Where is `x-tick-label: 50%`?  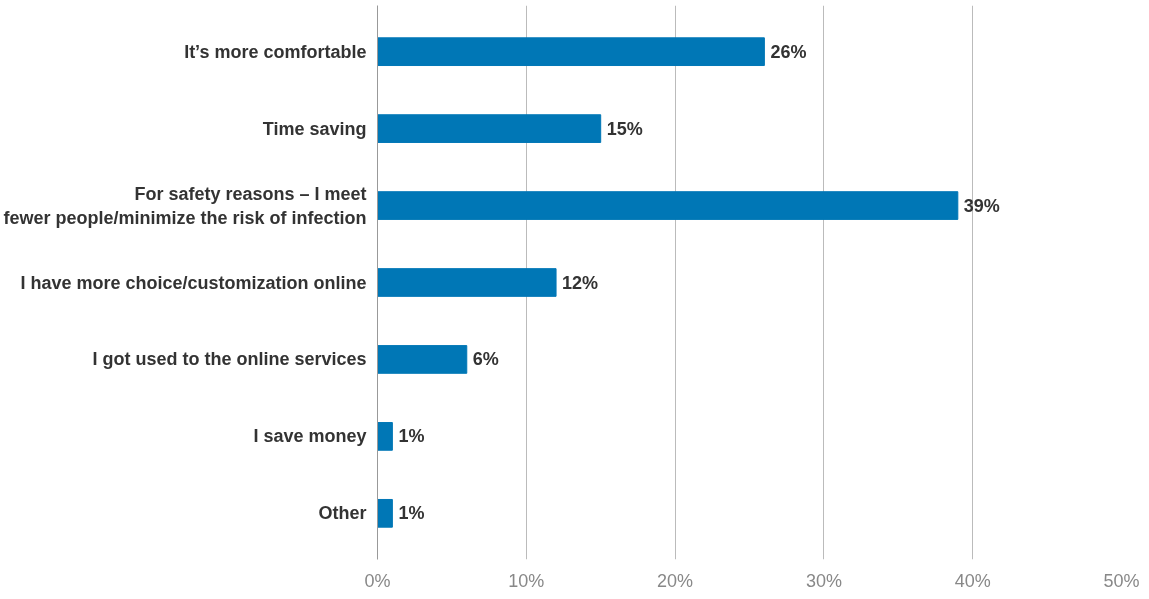 x-tick-label: 50% is located at coordinates (1121, 580).